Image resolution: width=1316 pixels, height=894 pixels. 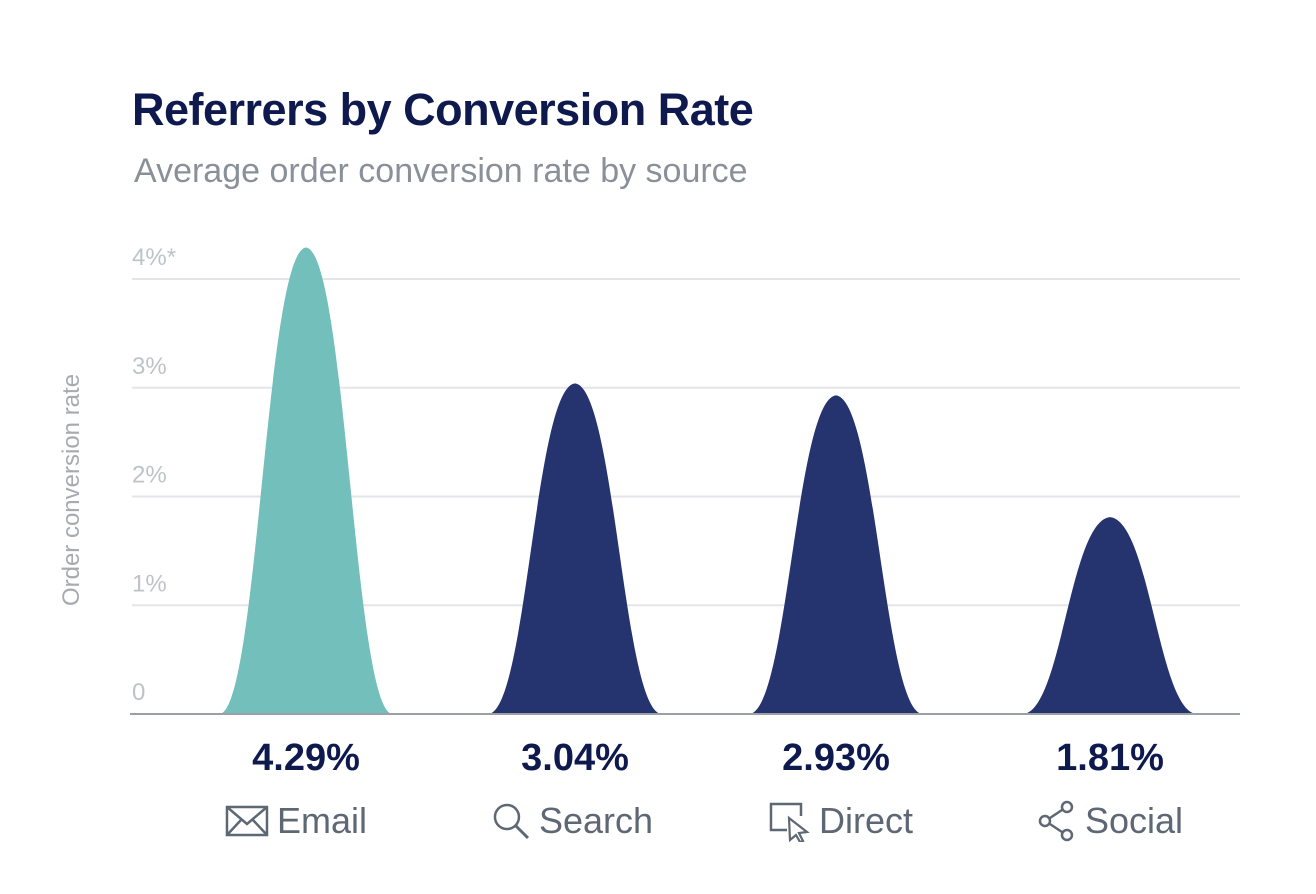 I want to click on legend-label: Email, so click(x=322, y=820).